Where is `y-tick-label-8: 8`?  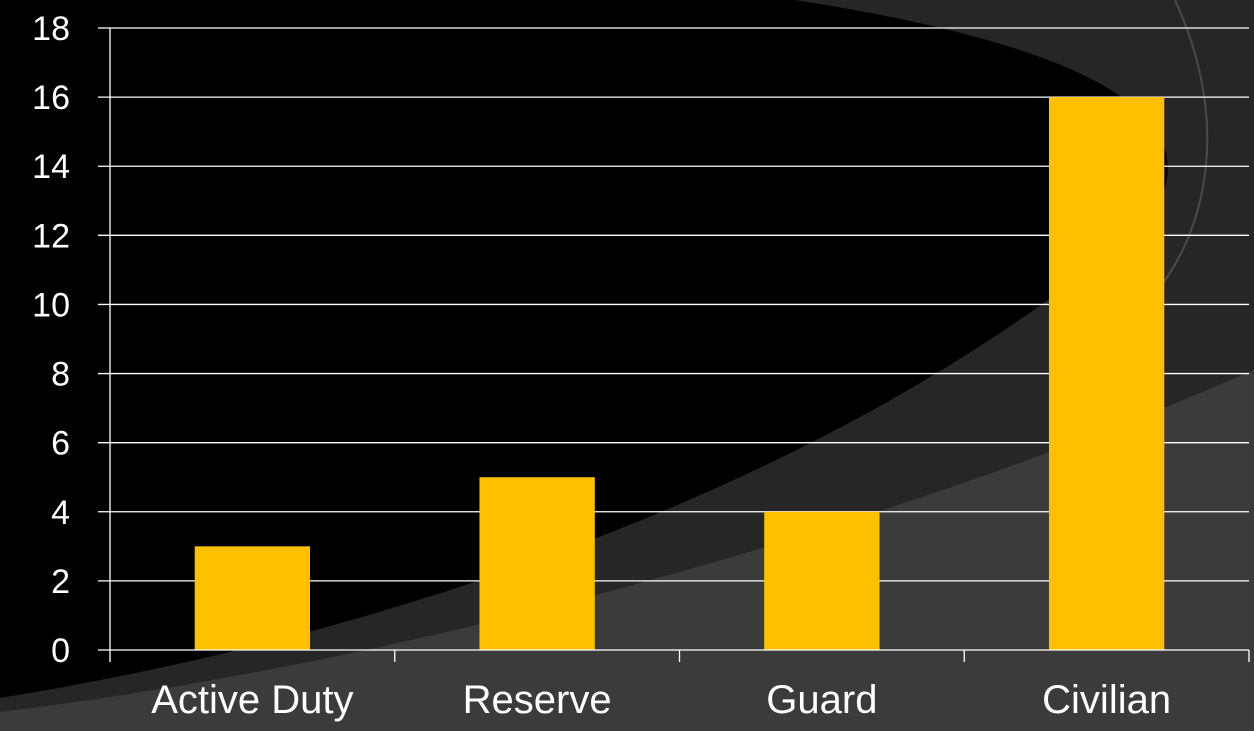 y-tick-label-8: 8 is located at coordinates (60, 375).